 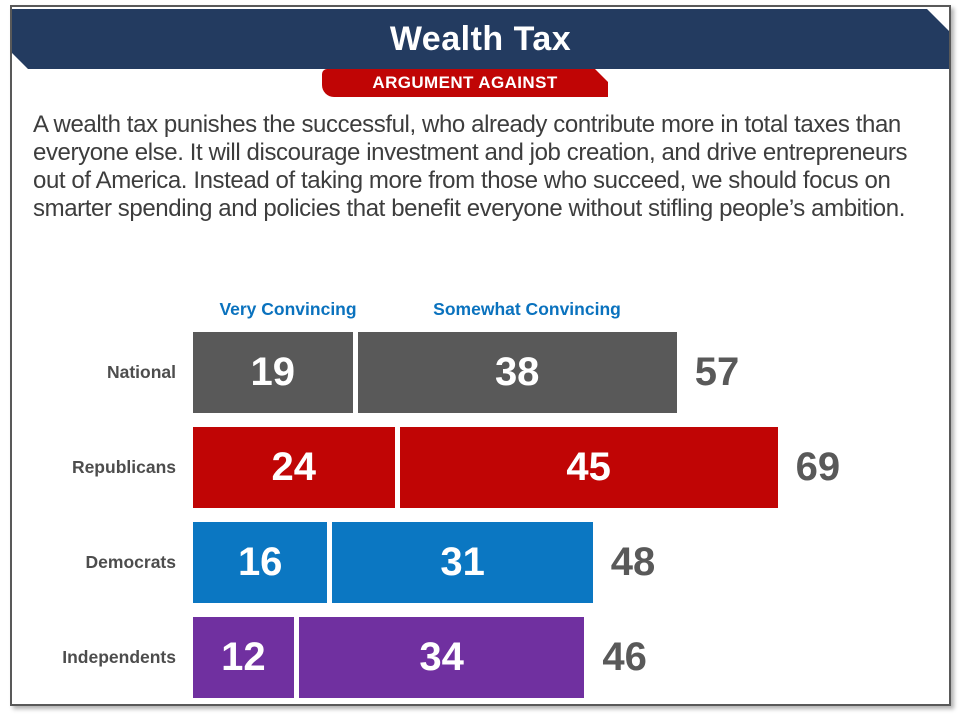 What do you see at coordinates (441, 657) in the screenshot?
I see `bar-segment-somewhat: 34` at bounding box center [441, 657].